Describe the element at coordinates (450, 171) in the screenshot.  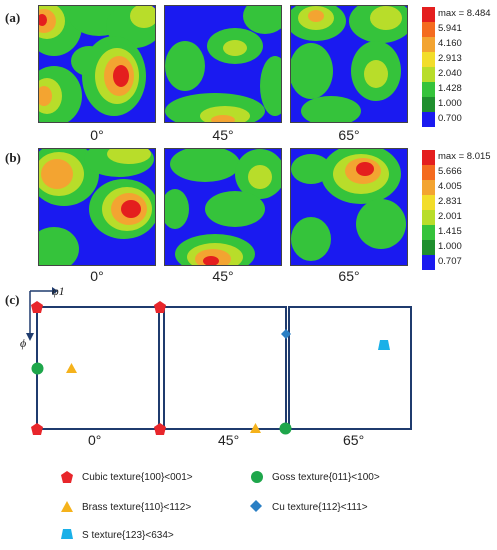
I see `scale-value: 5.666` at that location.